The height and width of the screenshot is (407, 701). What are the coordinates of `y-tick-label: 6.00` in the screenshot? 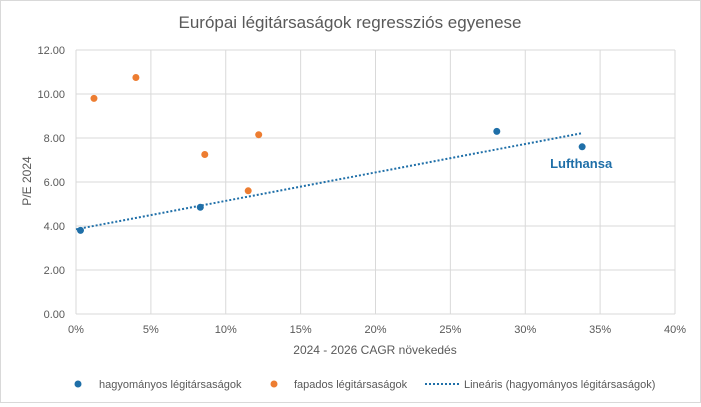 It's located at (54, 183).